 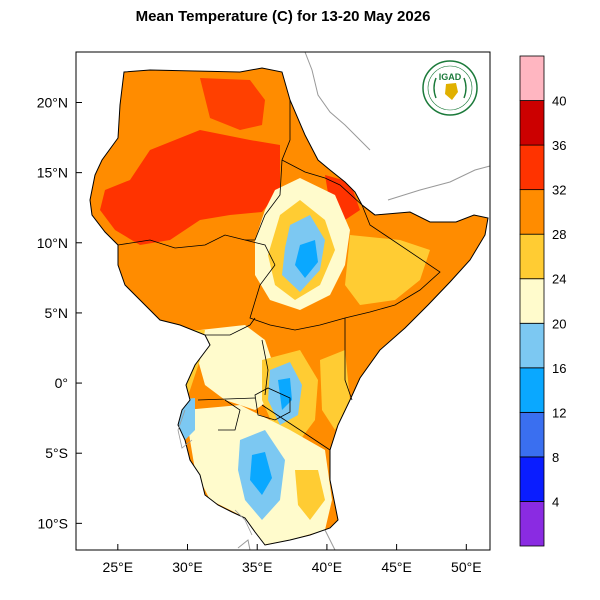 I want to click on colorbar-label: 4, so click(x=555, y=501).